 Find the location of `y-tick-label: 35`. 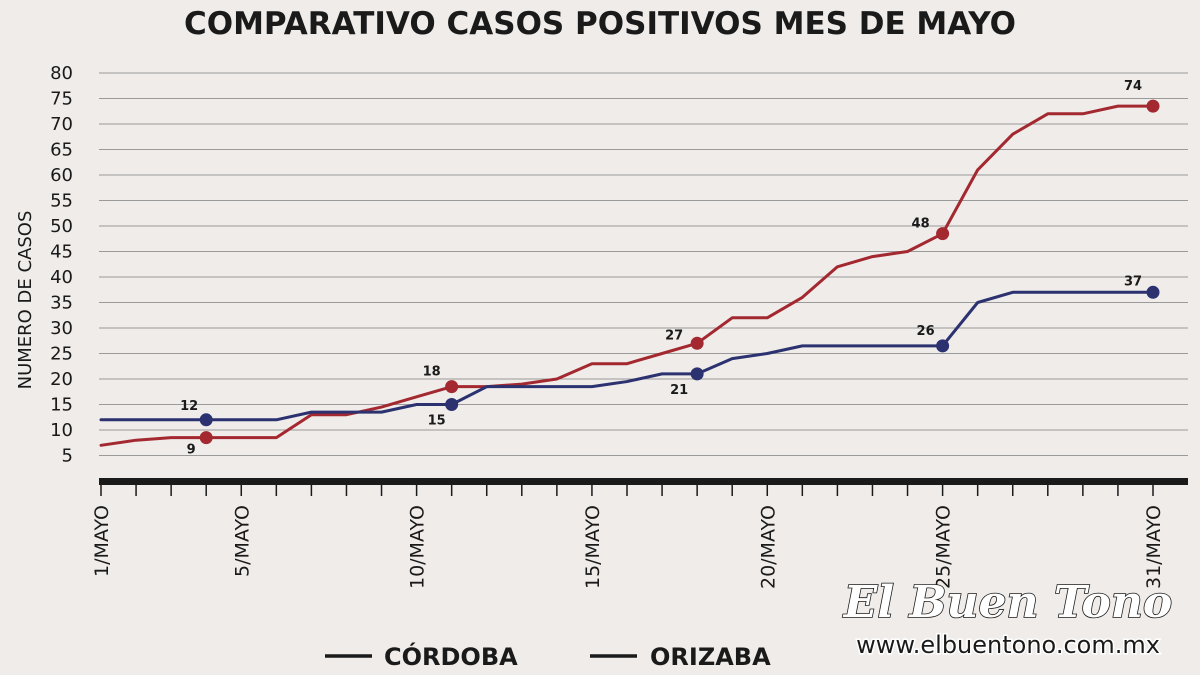

y-tick-label: 35 is located at coordinates (61, 303).